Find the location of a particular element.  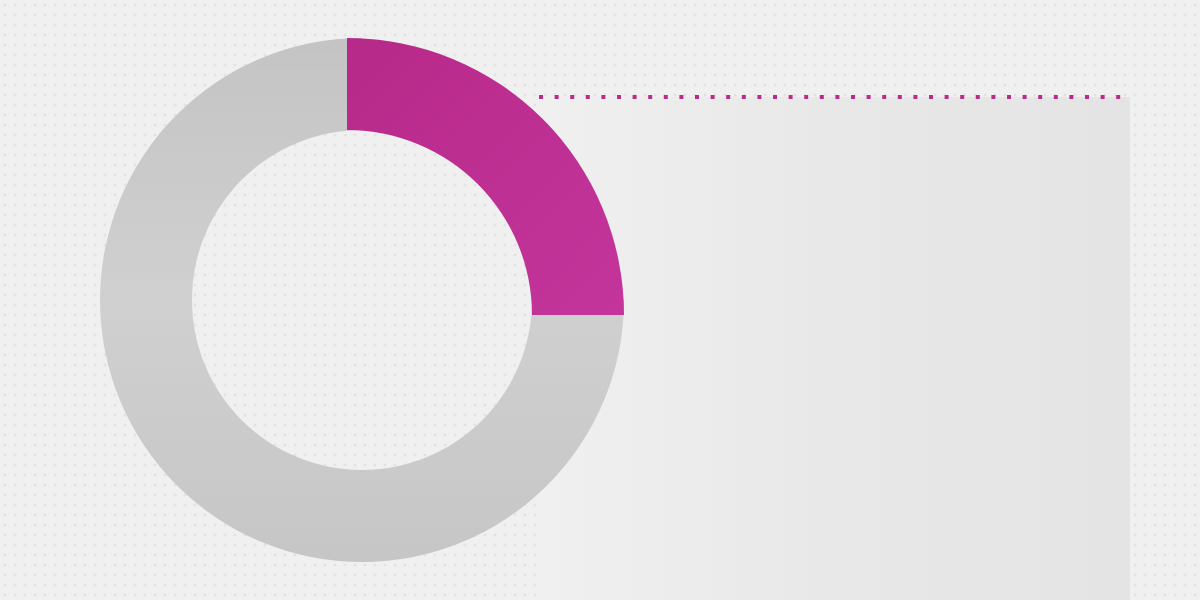

donut-slice-highlighted is located at coordinates (485, 176).